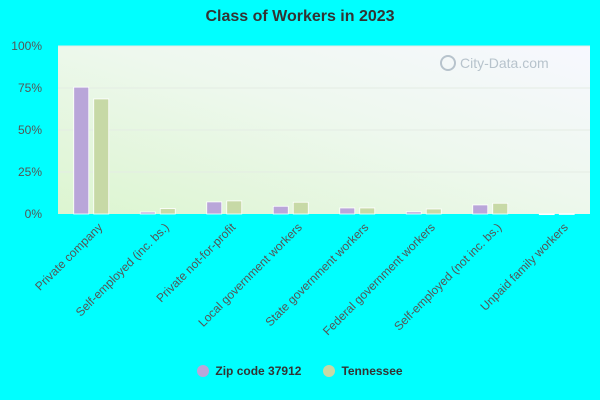 The width and height of the screenshot is (600, 400). I want to click on legend: Zip code 37912 Tennessee, so click(300, 371).